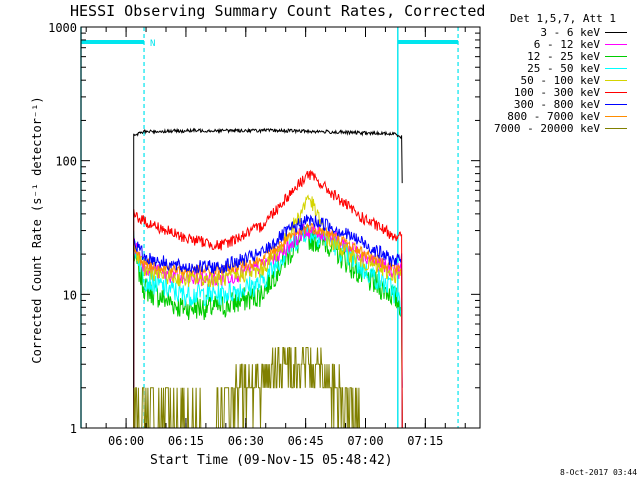  I want to click on y-axis-label: Corrected Count Rate (s⁻¹ detector⁻¹), so click(37, 230).